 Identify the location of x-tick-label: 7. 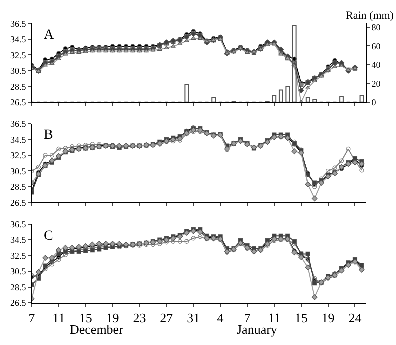
(32, 318).